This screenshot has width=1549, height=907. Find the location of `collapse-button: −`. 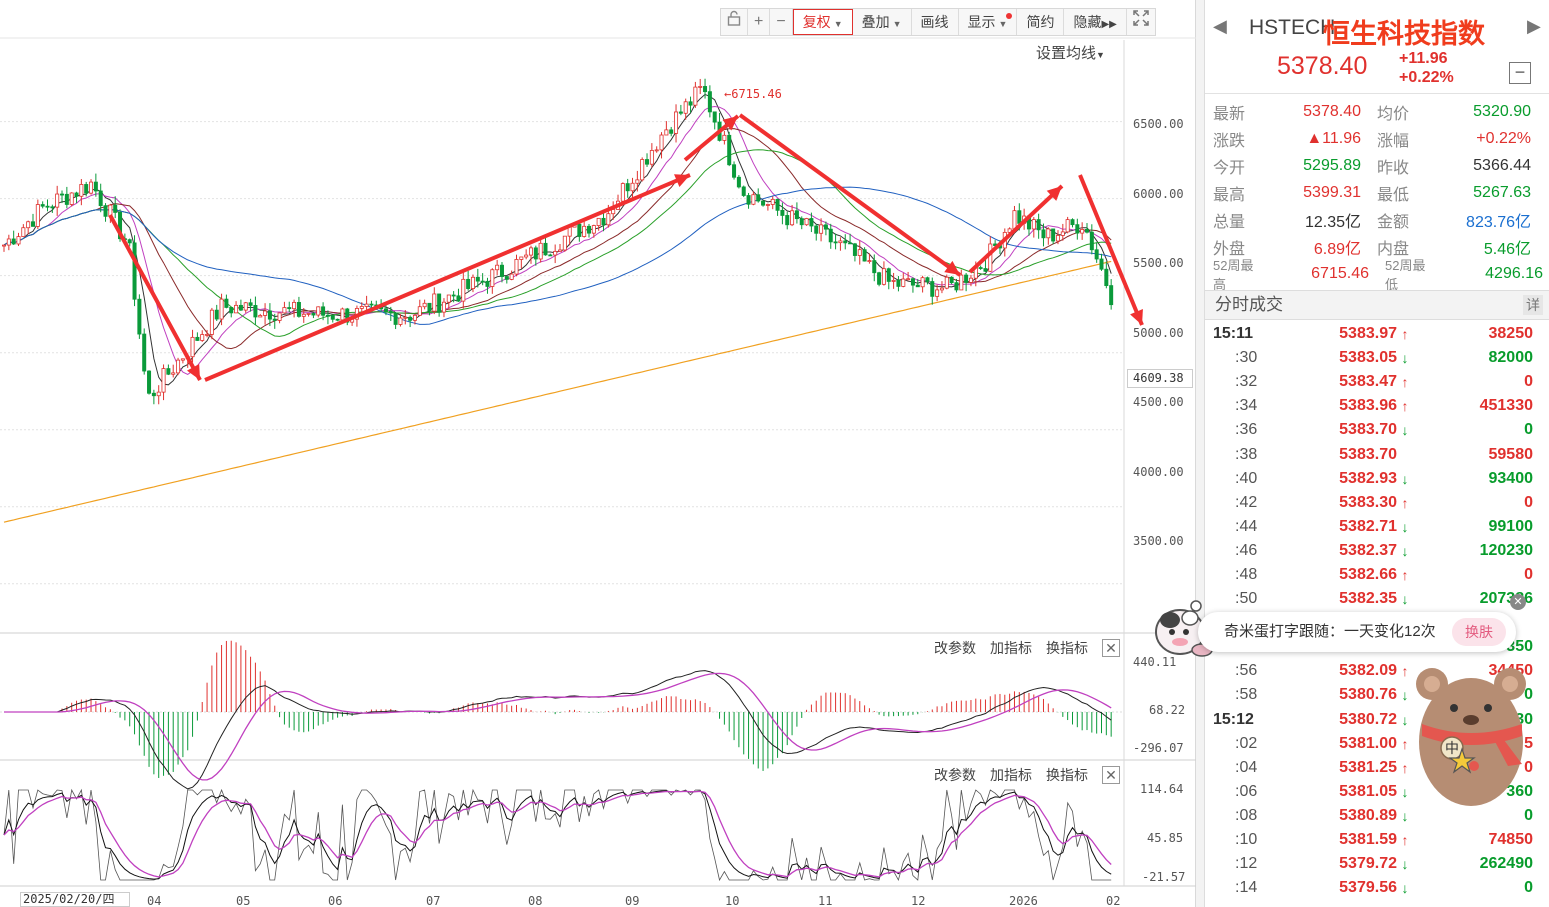

collapse-button: − is located at coordinates (1520, 73).